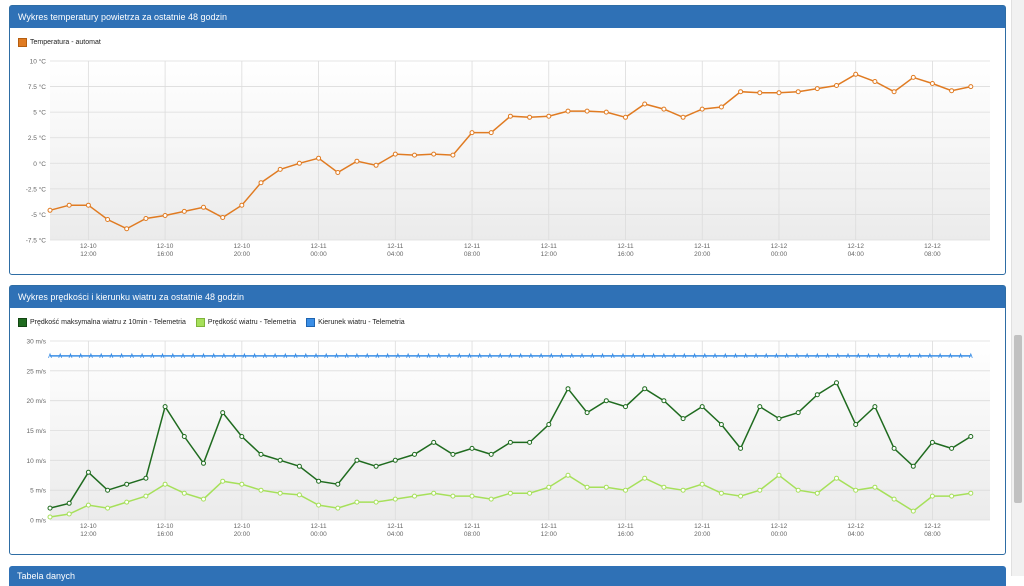  What do you see at coordinates (59, 42) in the screenshot?
I see `legend-item-temperature: Temperatura - automat` at bounding box center [59, 42].